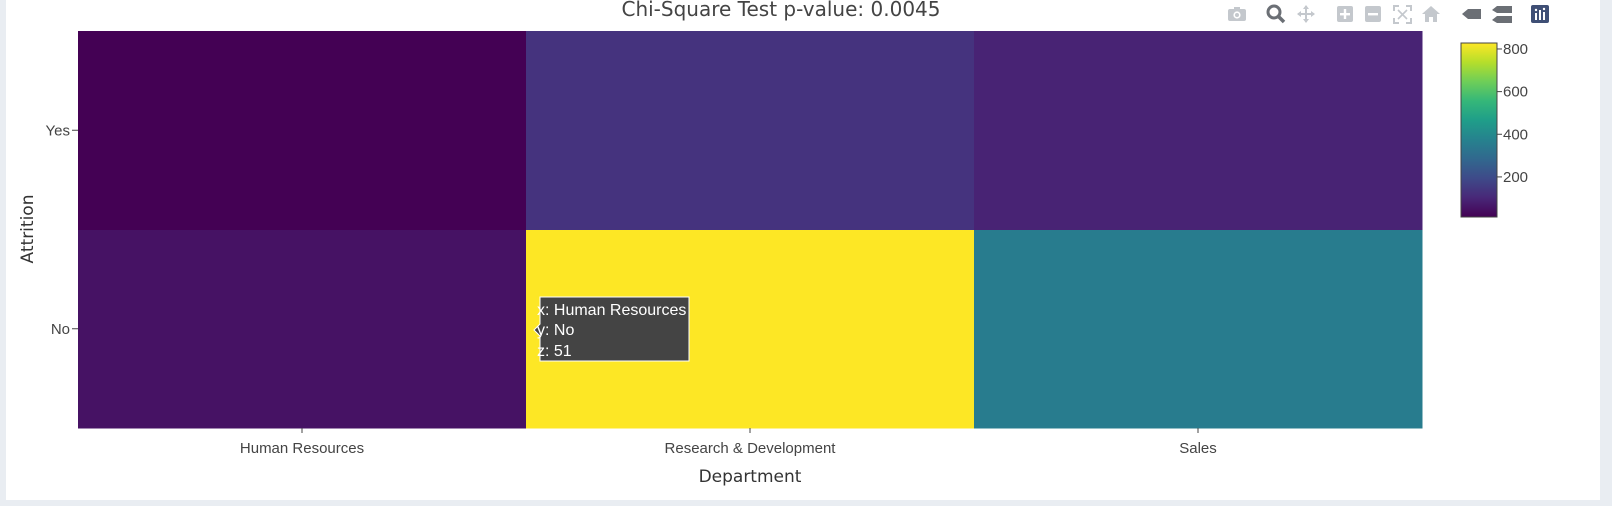 This screenshot has width=1612, height=506. Describe the element at coordinates (1515, 177) in the screenshot. I see `colorbar-tick-label: 200` at that location.